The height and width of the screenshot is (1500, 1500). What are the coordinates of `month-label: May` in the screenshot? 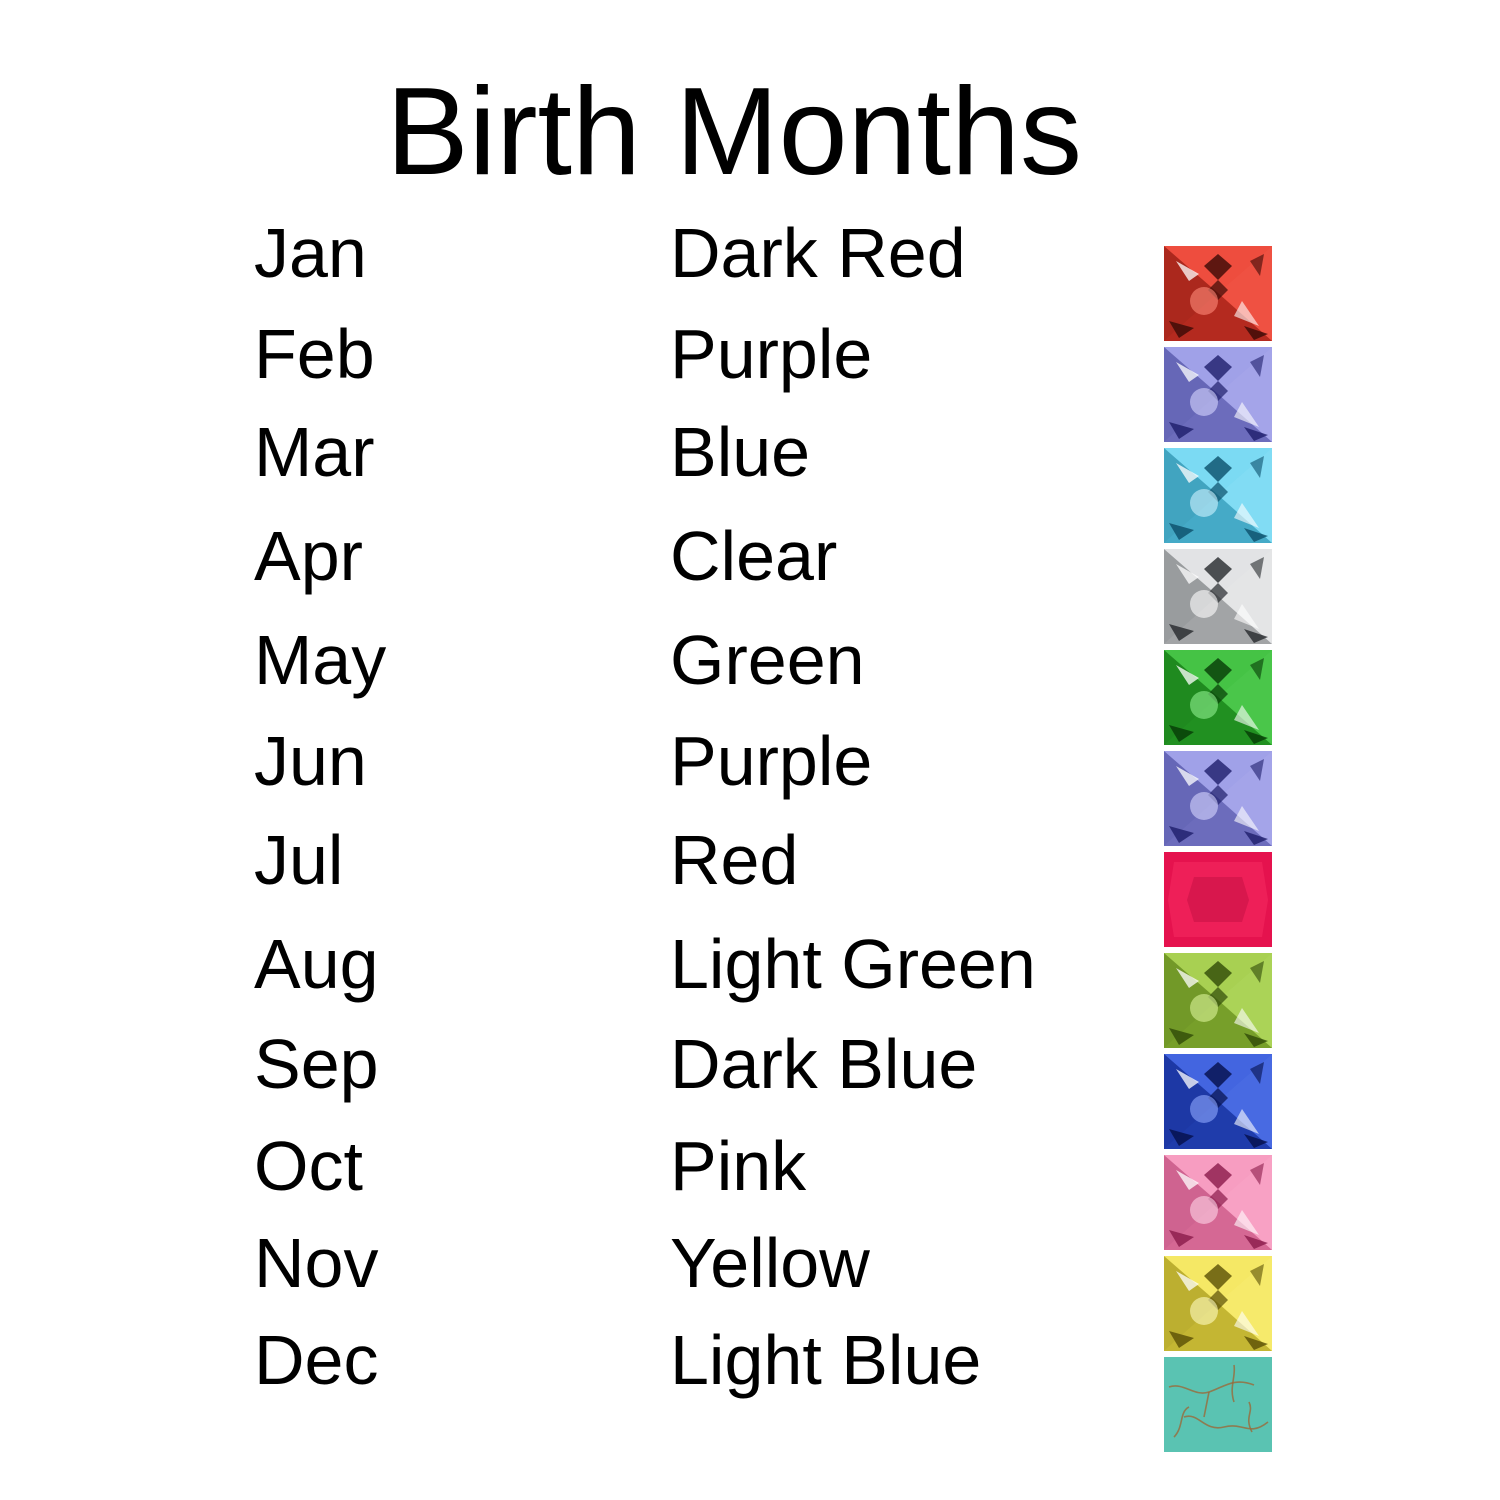 It's located at (320, 660).